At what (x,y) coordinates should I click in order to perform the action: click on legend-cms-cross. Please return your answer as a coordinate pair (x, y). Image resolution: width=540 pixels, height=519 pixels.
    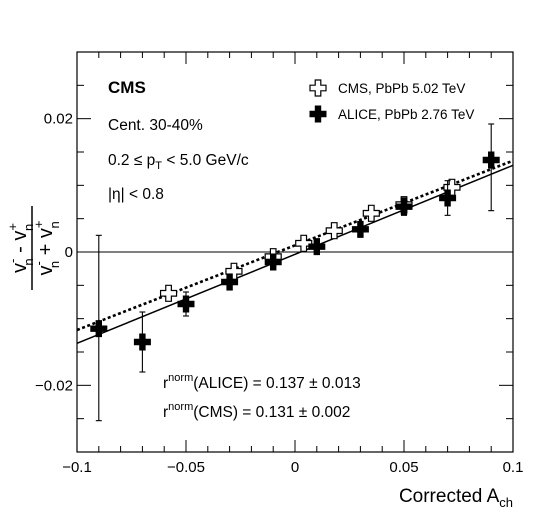
    Looking at the image, I should click on (318, 88).